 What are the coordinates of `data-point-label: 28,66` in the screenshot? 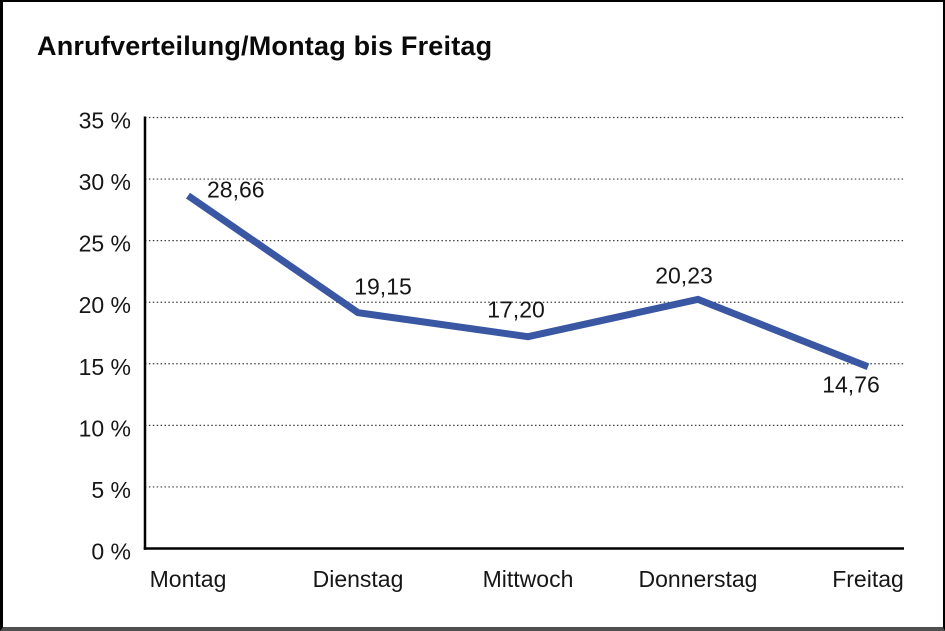 It's located at (236, 190).